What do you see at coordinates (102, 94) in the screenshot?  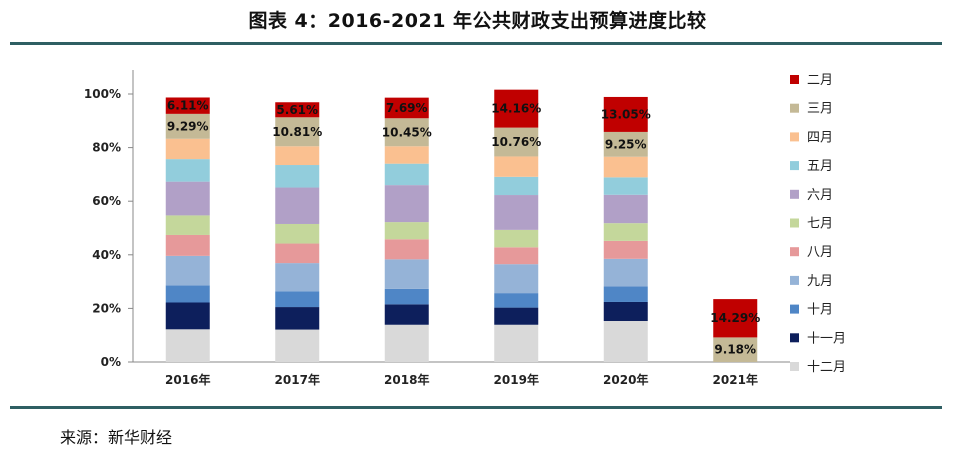 I see `y-tick-label: 100%` at bounding box center [102, 94].